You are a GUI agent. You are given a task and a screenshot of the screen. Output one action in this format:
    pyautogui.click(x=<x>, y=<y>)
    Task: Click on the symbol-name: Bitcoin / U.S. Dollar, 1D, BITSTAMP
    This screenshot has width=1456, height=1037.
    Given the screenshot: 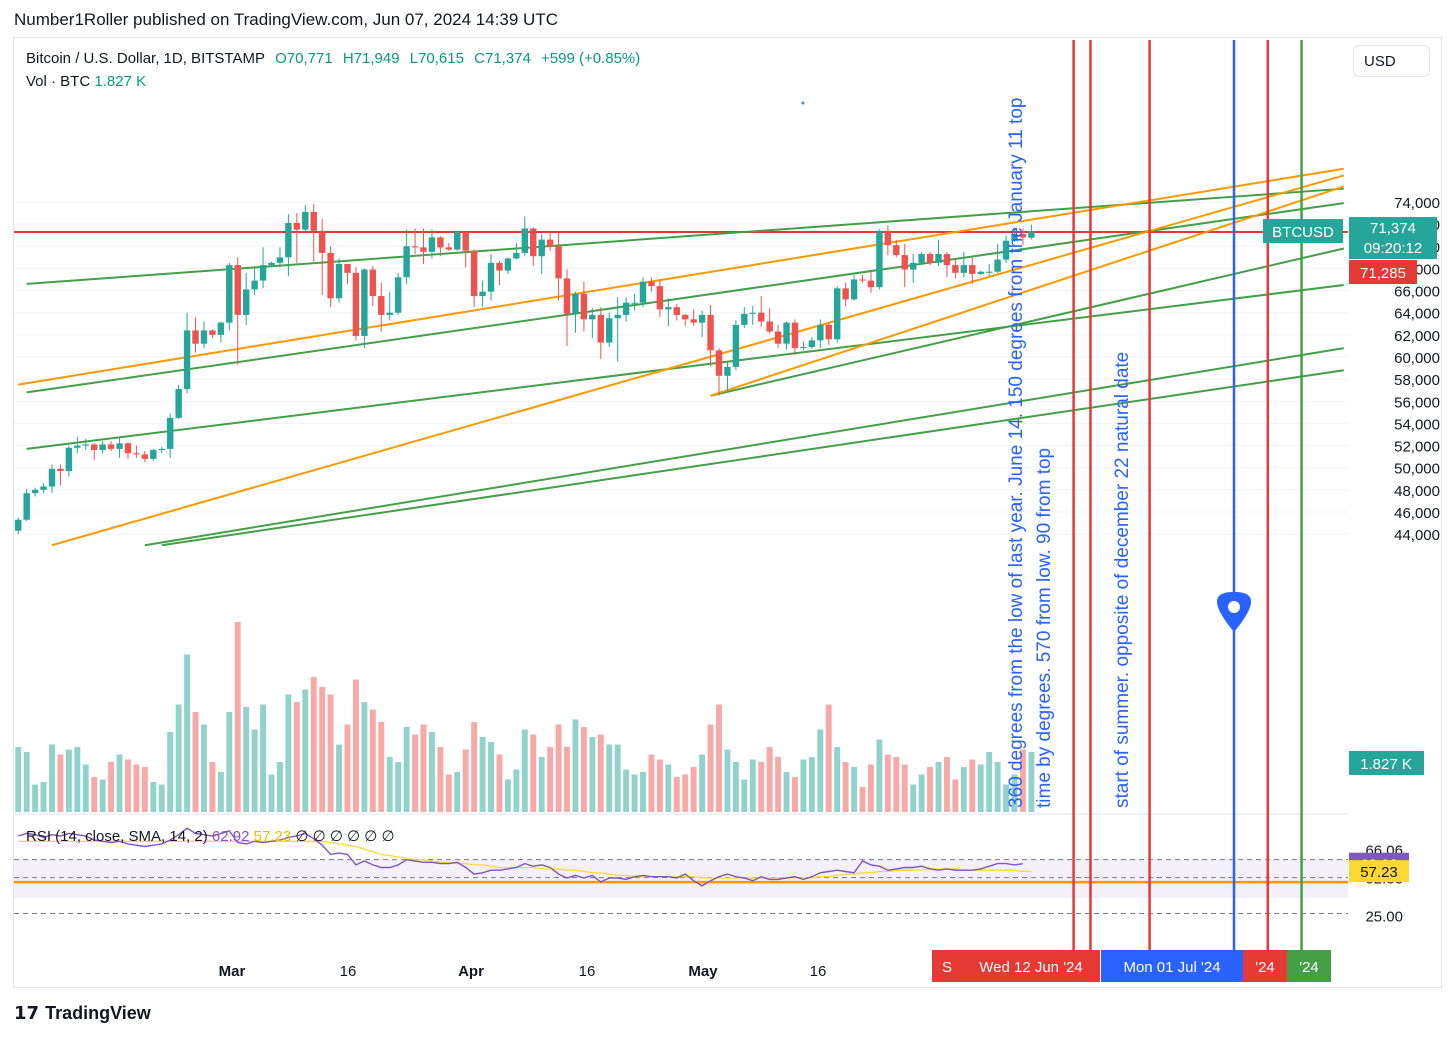 What is the action you would take?
    pyautogui.click(x=145, y=58)
    